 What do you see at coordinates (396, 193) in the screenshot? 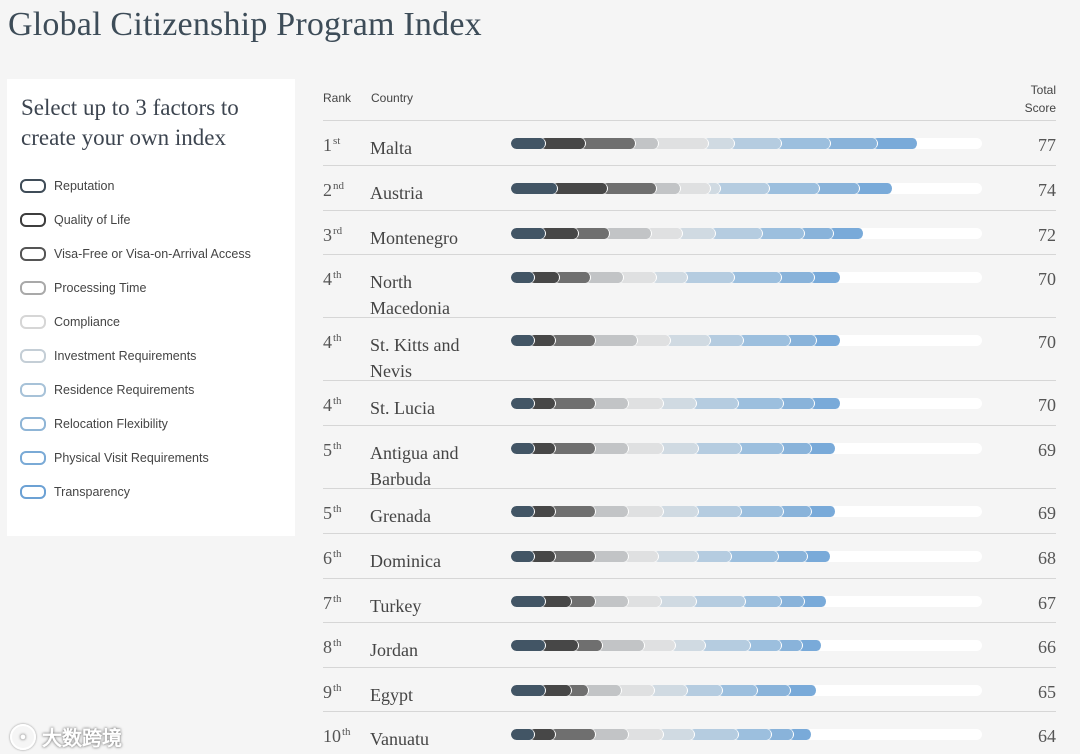
I see `country-name: Austria` at bounding box center [396, 193].